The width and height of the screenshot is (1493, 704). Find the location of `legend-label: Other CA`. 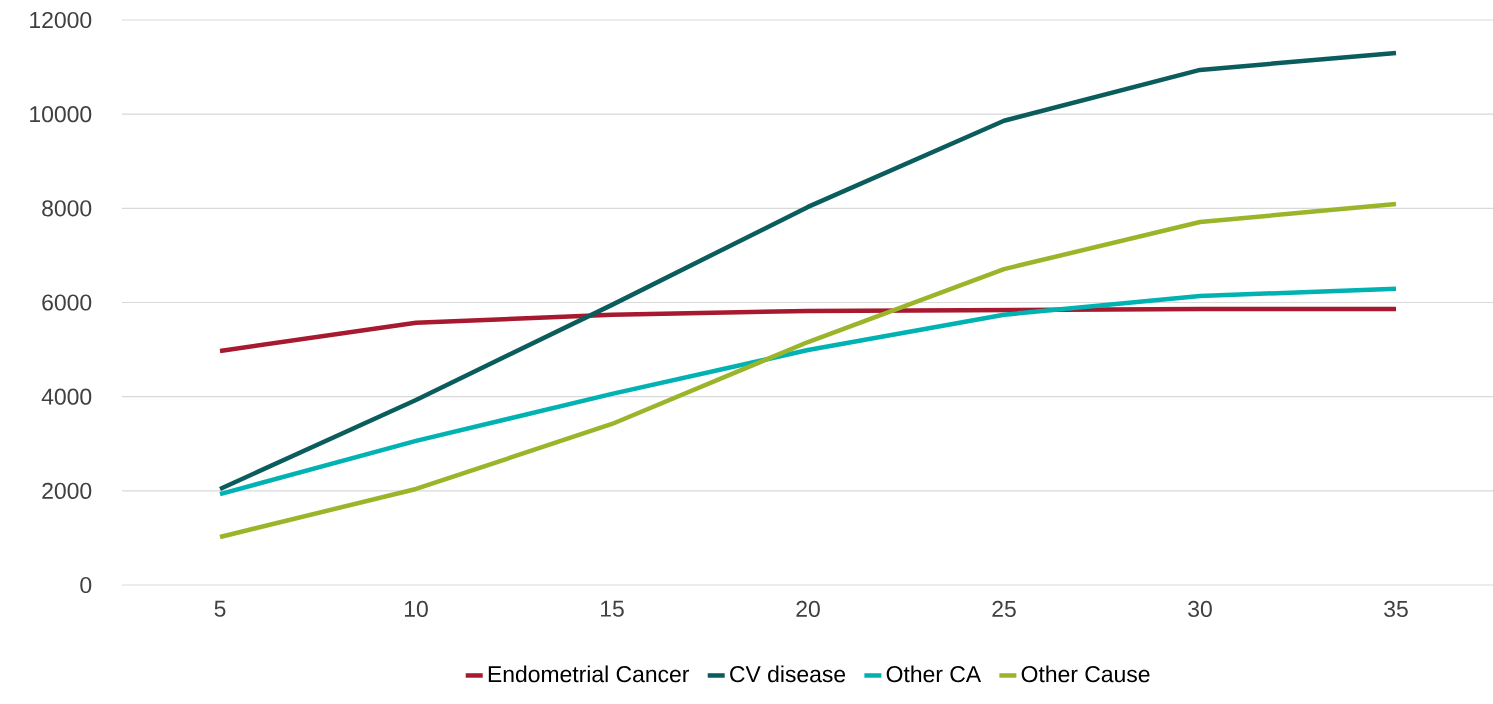

legend-label: Other CA is located at coordinates (934, 674).